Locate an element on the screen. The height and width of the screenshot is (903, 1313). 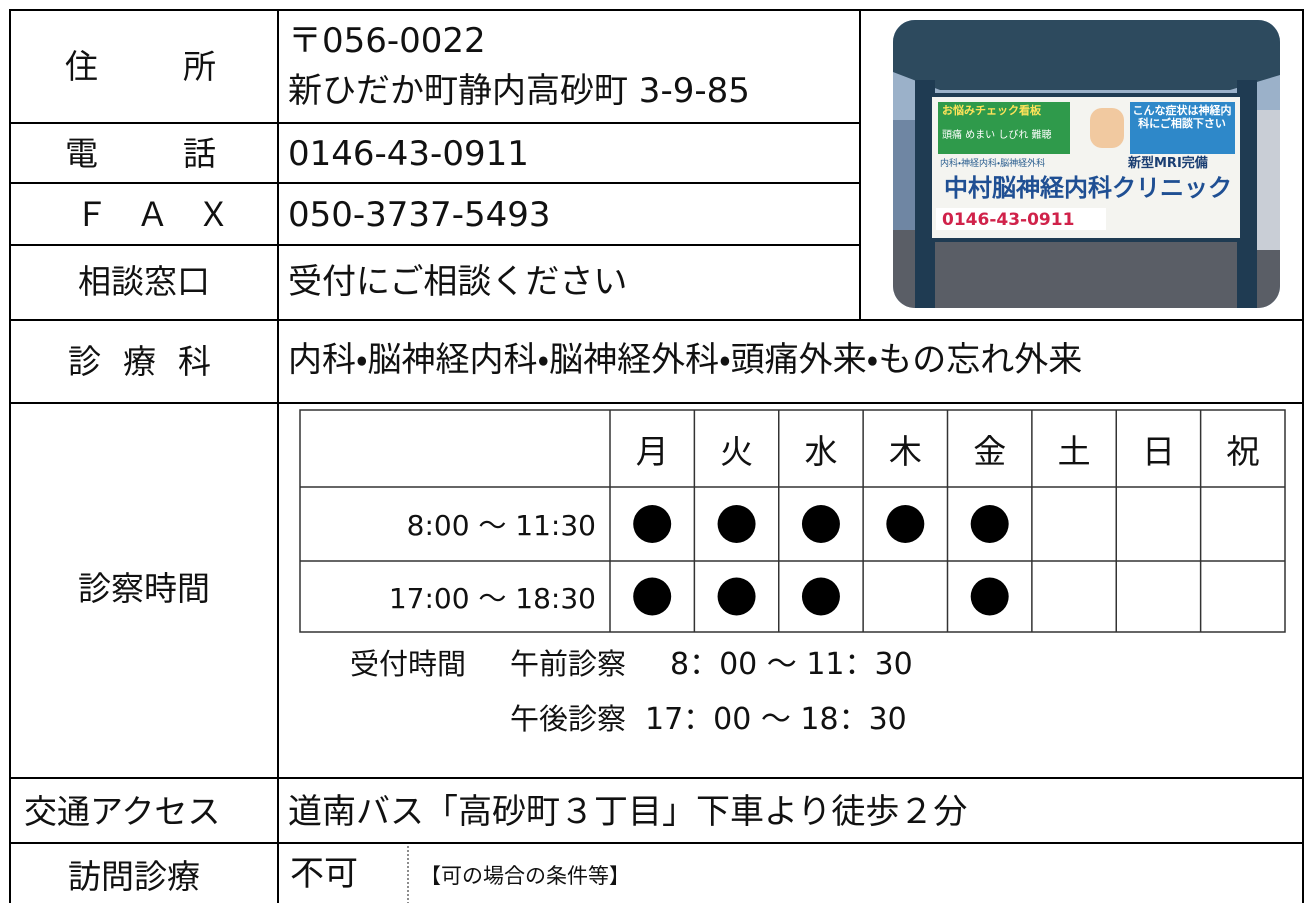
photo-text: お悩みチェック看板 is located at coordinates (992, 110).